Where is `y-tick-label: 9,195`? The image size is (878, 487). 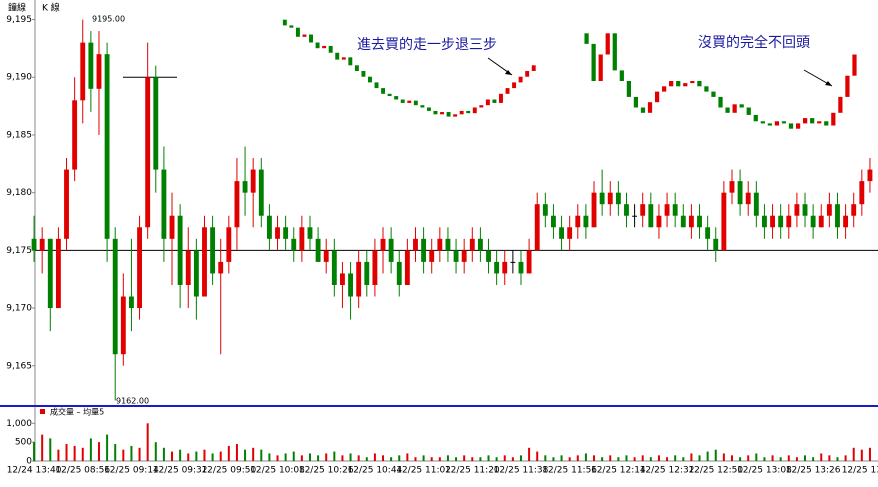
y-tick-label: 9,195 is located at coordinates (19, 20).